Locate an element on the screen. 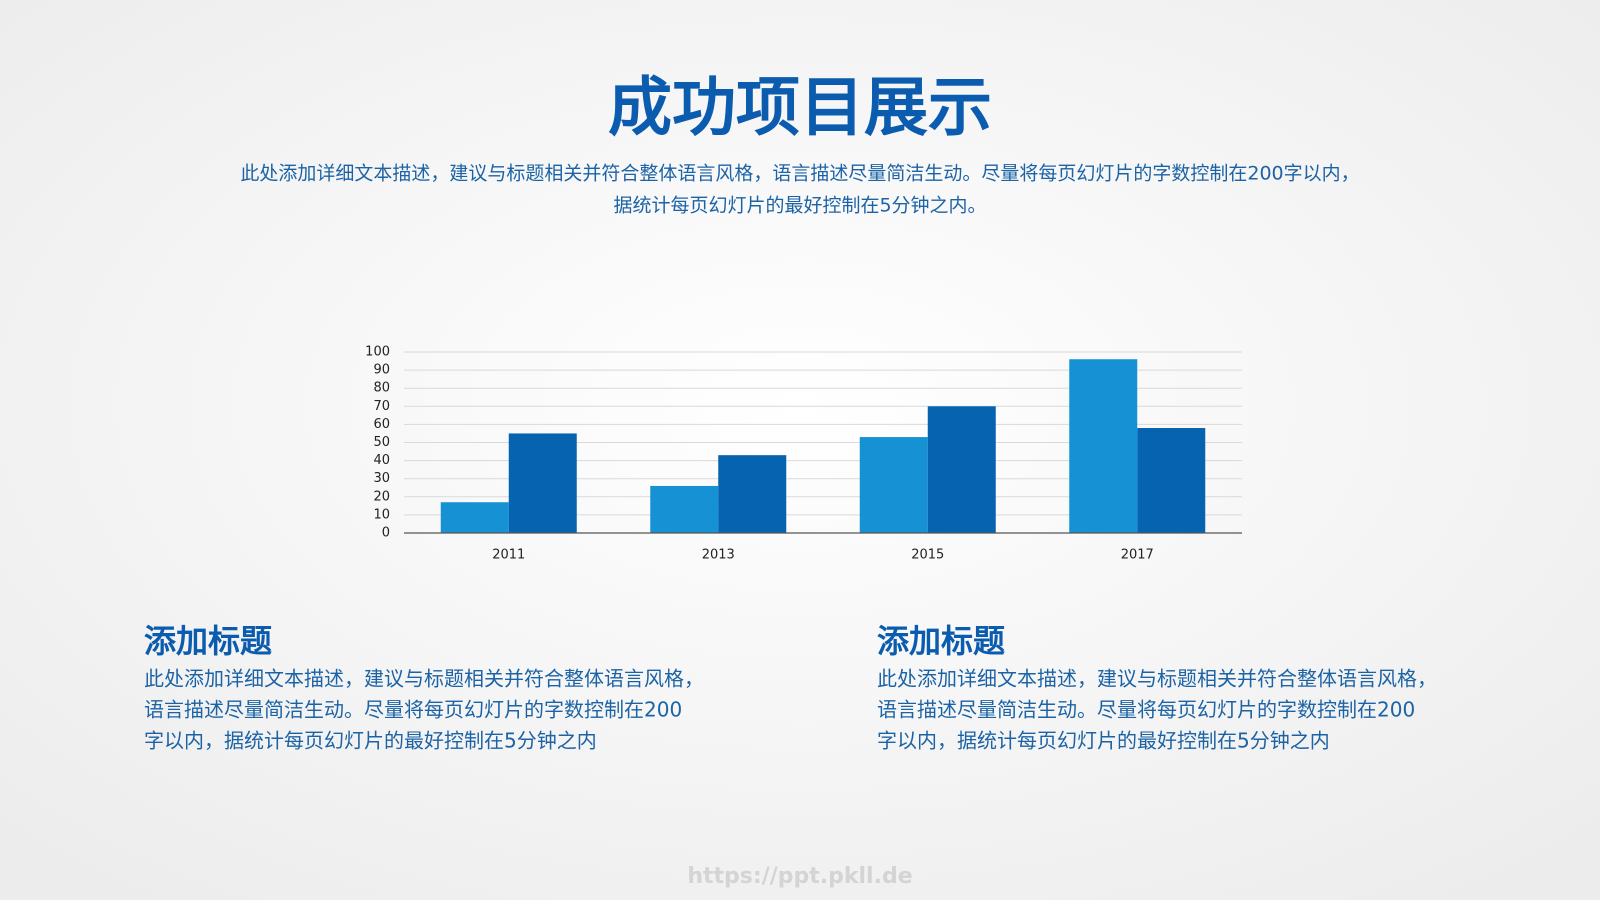  y-tick-label: 20 is located at coordinates (381, 496).